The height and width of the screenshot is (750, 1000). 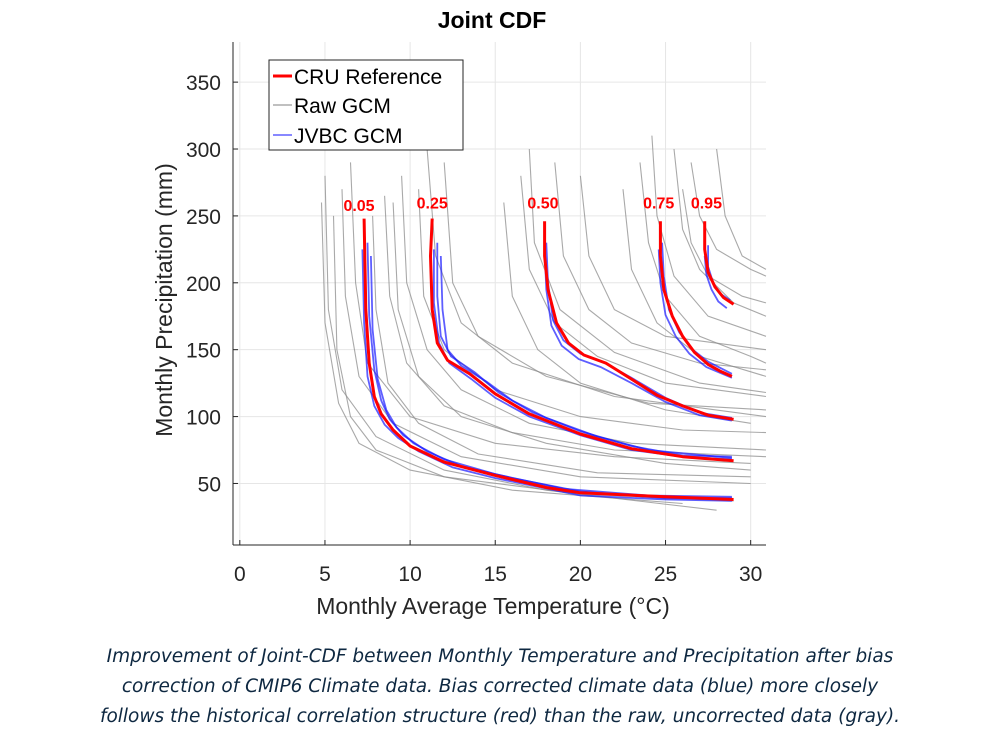 I want to click on jvbc-gcm-line-0.25, so click(x=585, y=357).